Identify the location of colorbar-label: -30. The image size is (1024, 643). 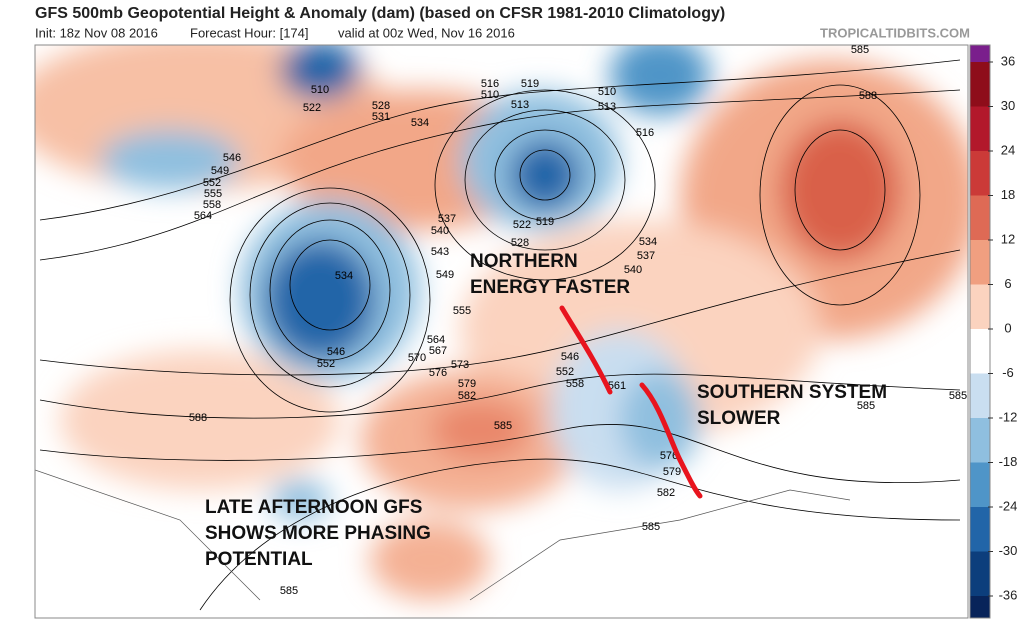
(1008, 550).